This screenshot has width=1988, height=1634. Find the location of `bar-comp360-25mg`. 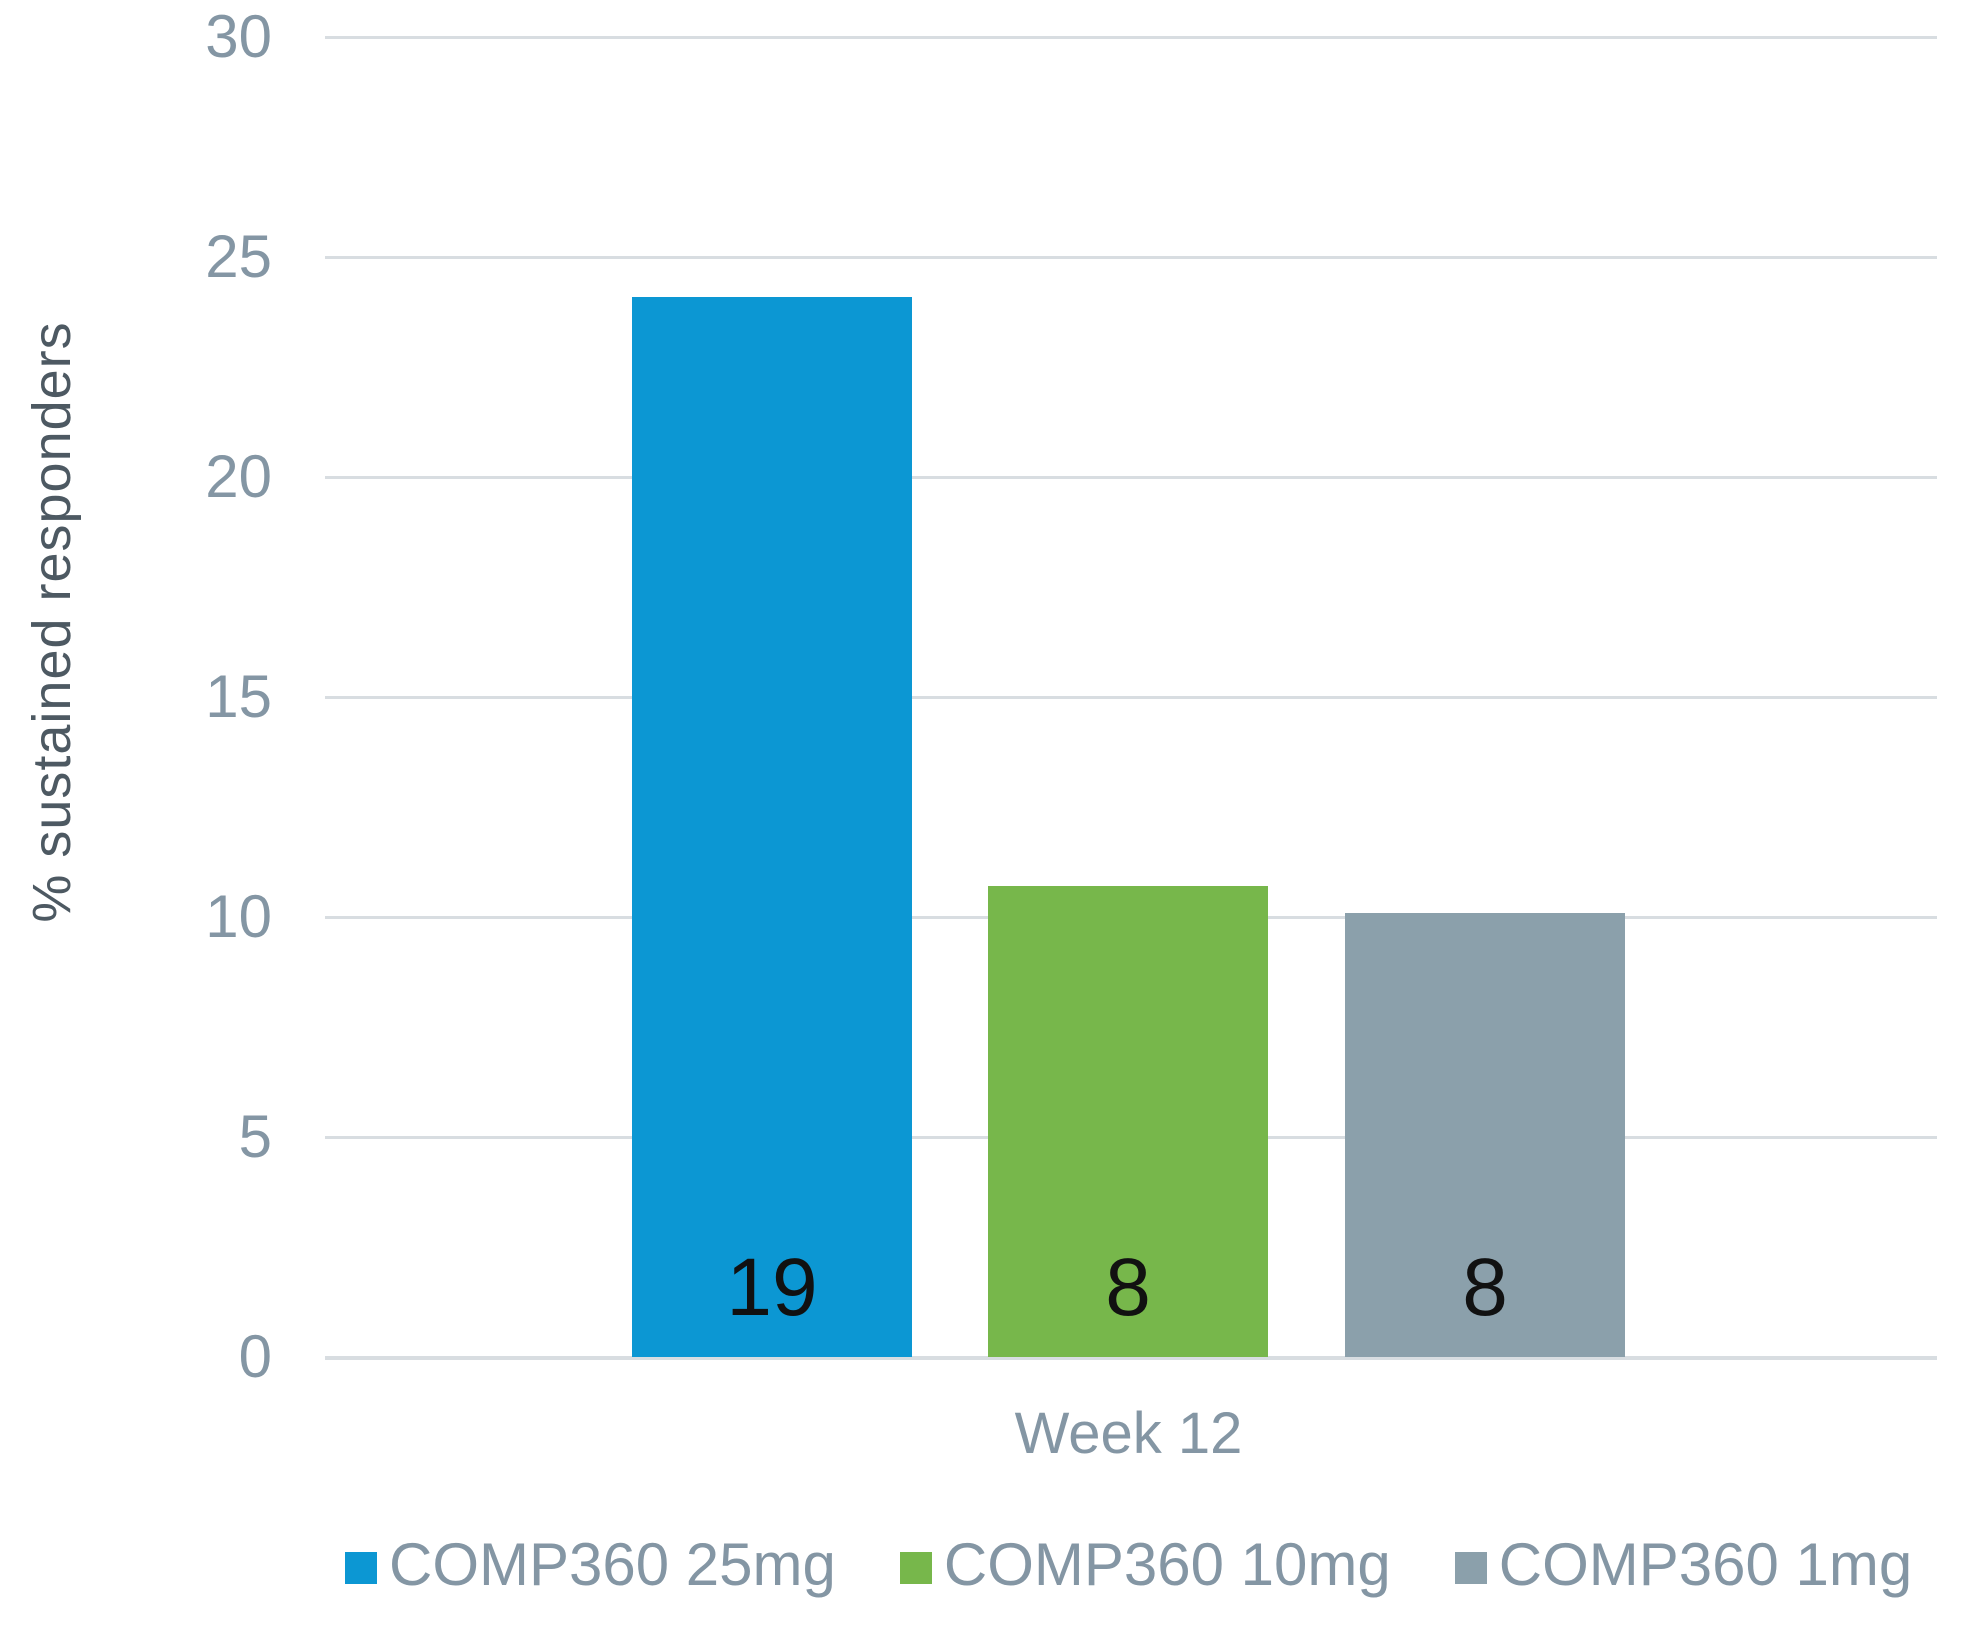

bar-comp360-25mg is located at coordinates (772, 827).